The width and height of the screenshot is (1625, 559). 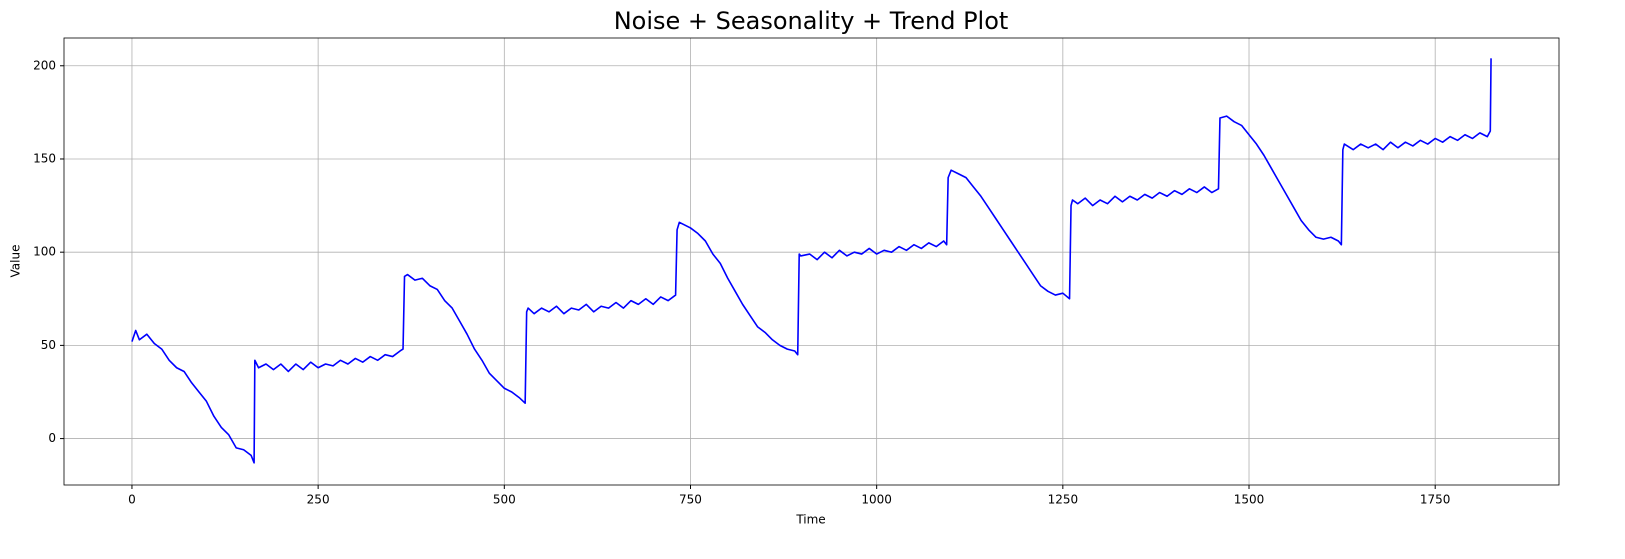 I want to click on x-tick-label: 1000, so click(x=876, y=500).